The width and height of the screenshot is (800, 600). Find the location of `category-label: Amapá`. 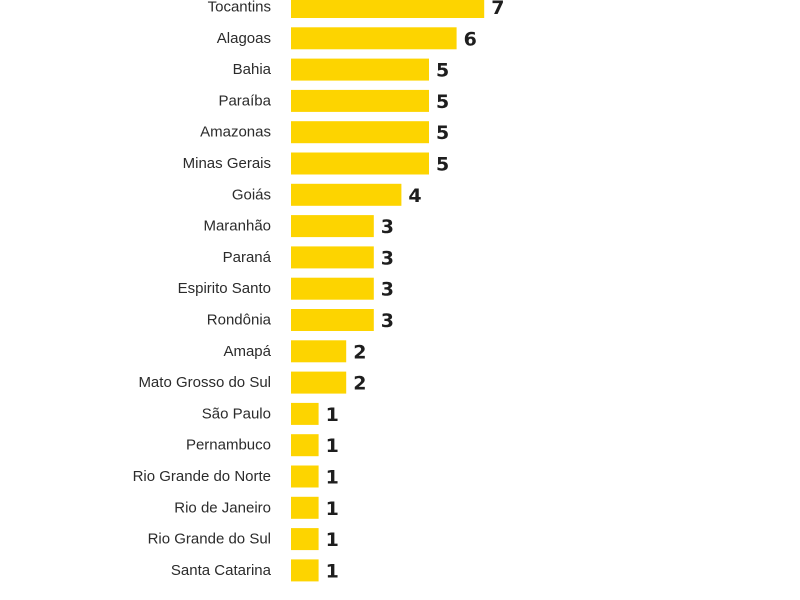

category-label: Amapá is located at coordinates (247, 351).